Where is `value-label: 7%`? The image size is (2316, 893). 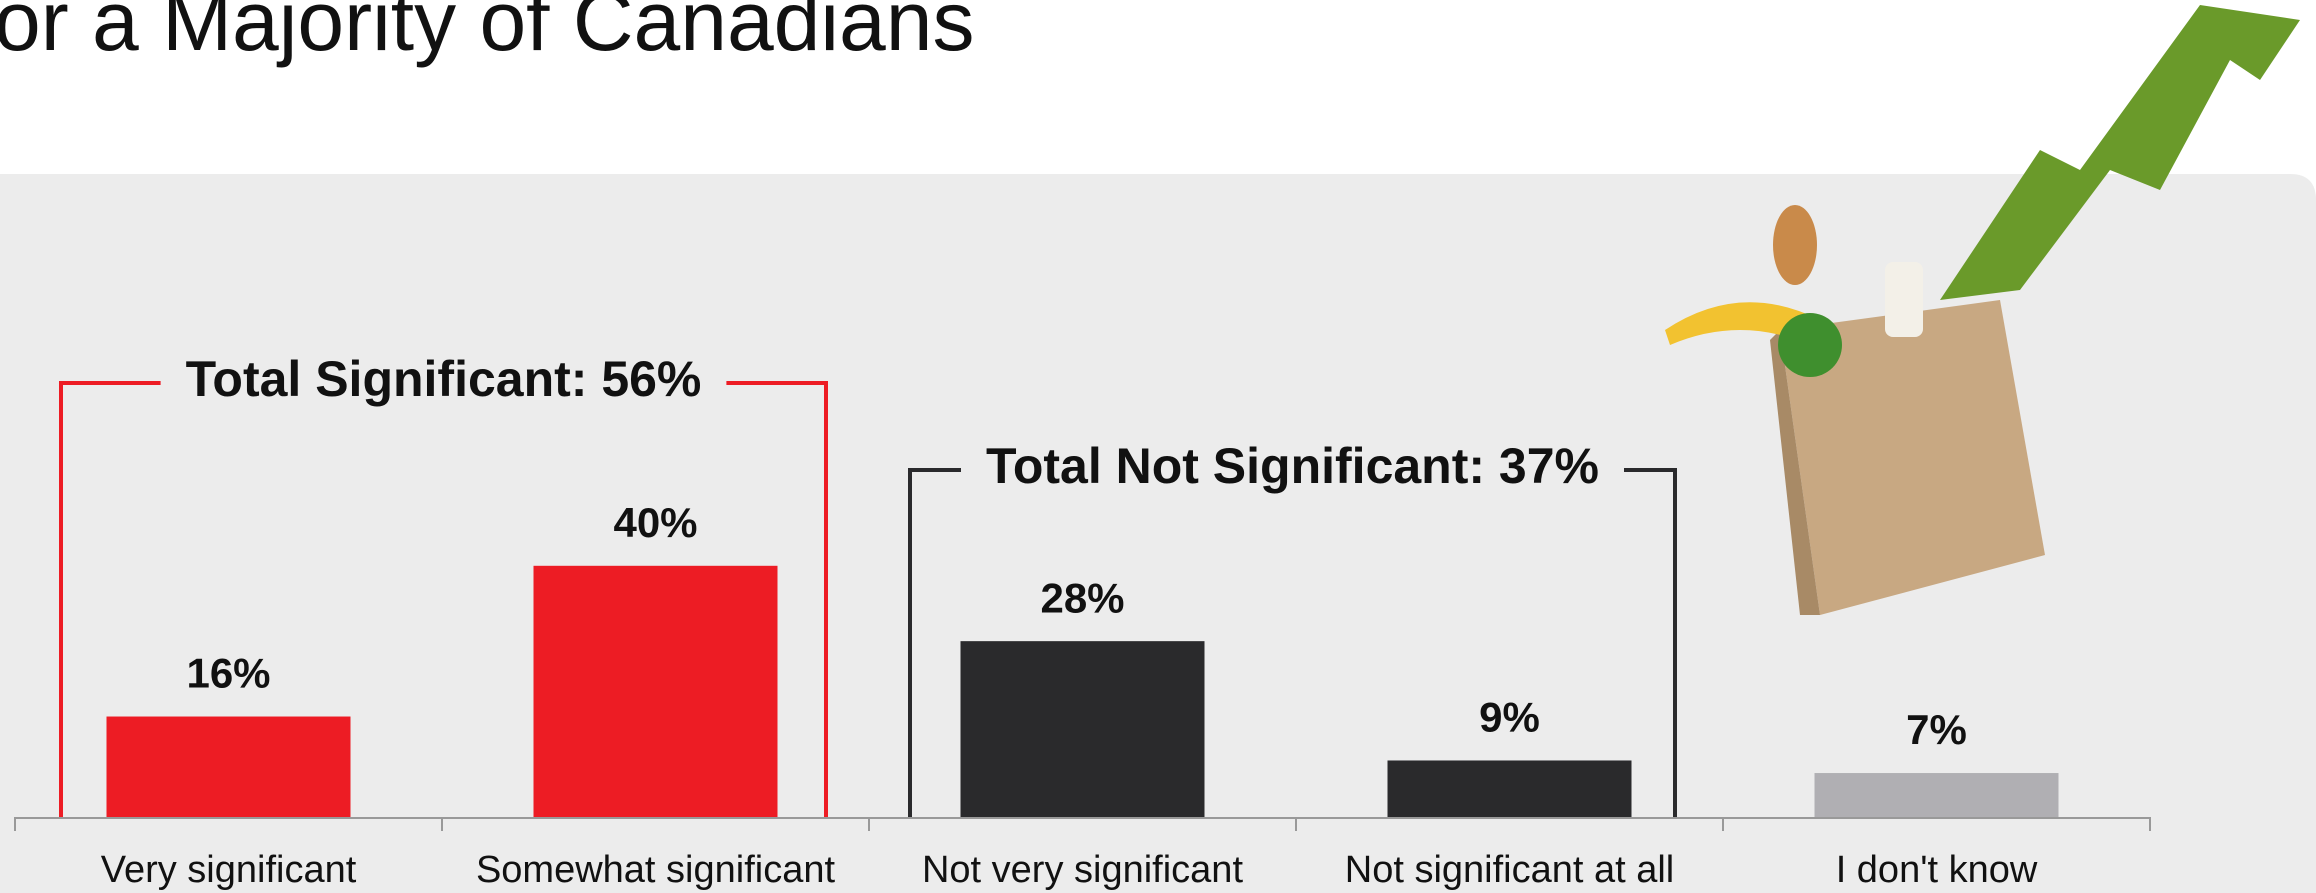 value-label: 7% is located at coordinates (1936, 729).